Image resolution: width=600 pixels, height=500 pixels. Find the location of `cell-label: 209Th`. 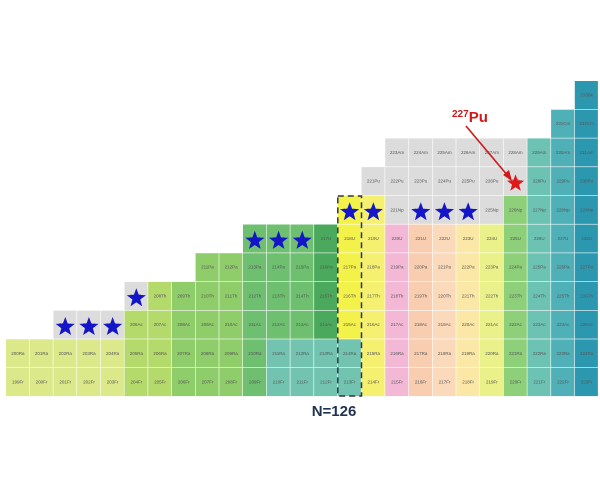

cell-label: 209Th is located at coordinates (183, 295).